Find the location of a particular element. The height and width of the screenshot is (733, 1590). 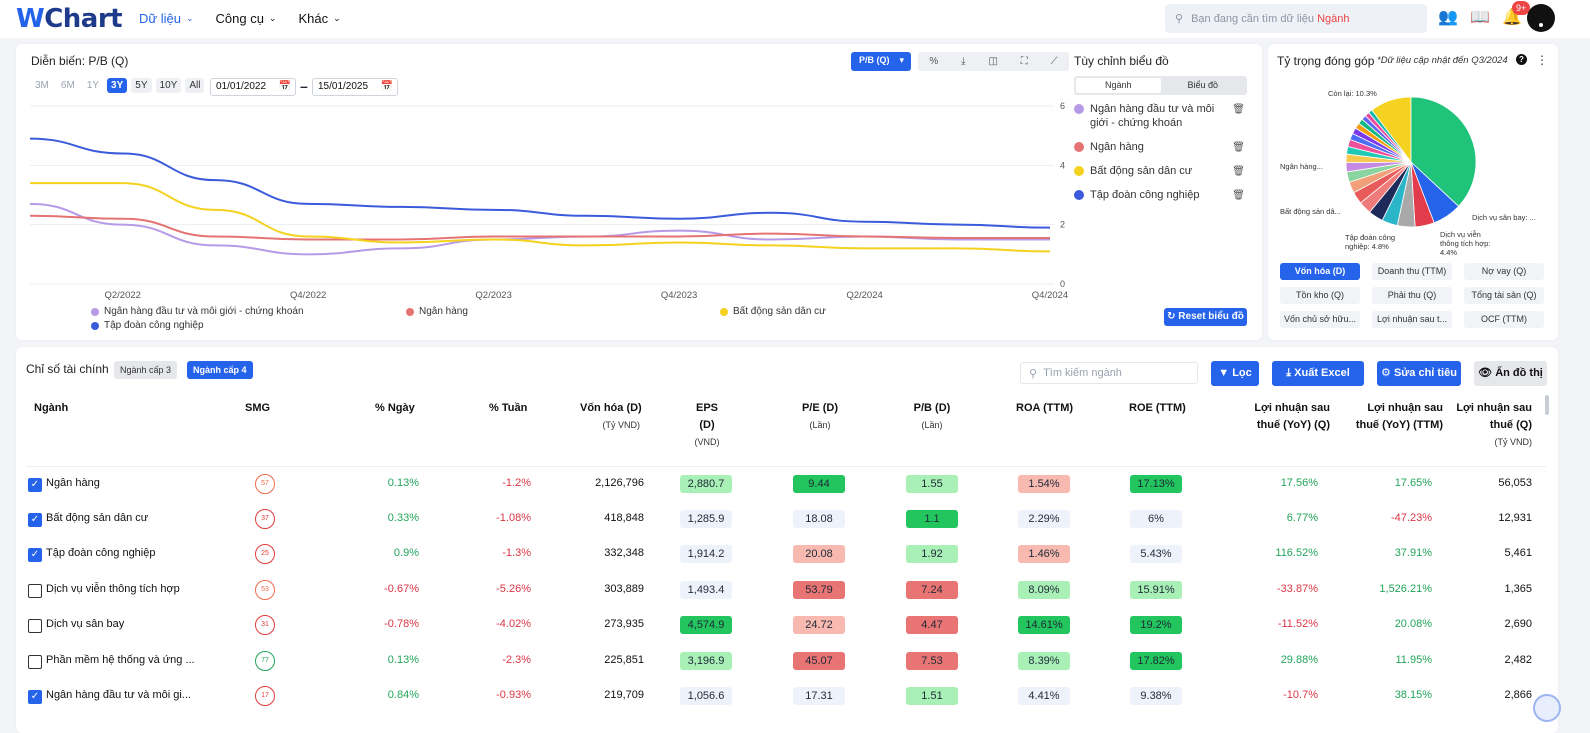

range-all: All is located at coordinates (195, 85).